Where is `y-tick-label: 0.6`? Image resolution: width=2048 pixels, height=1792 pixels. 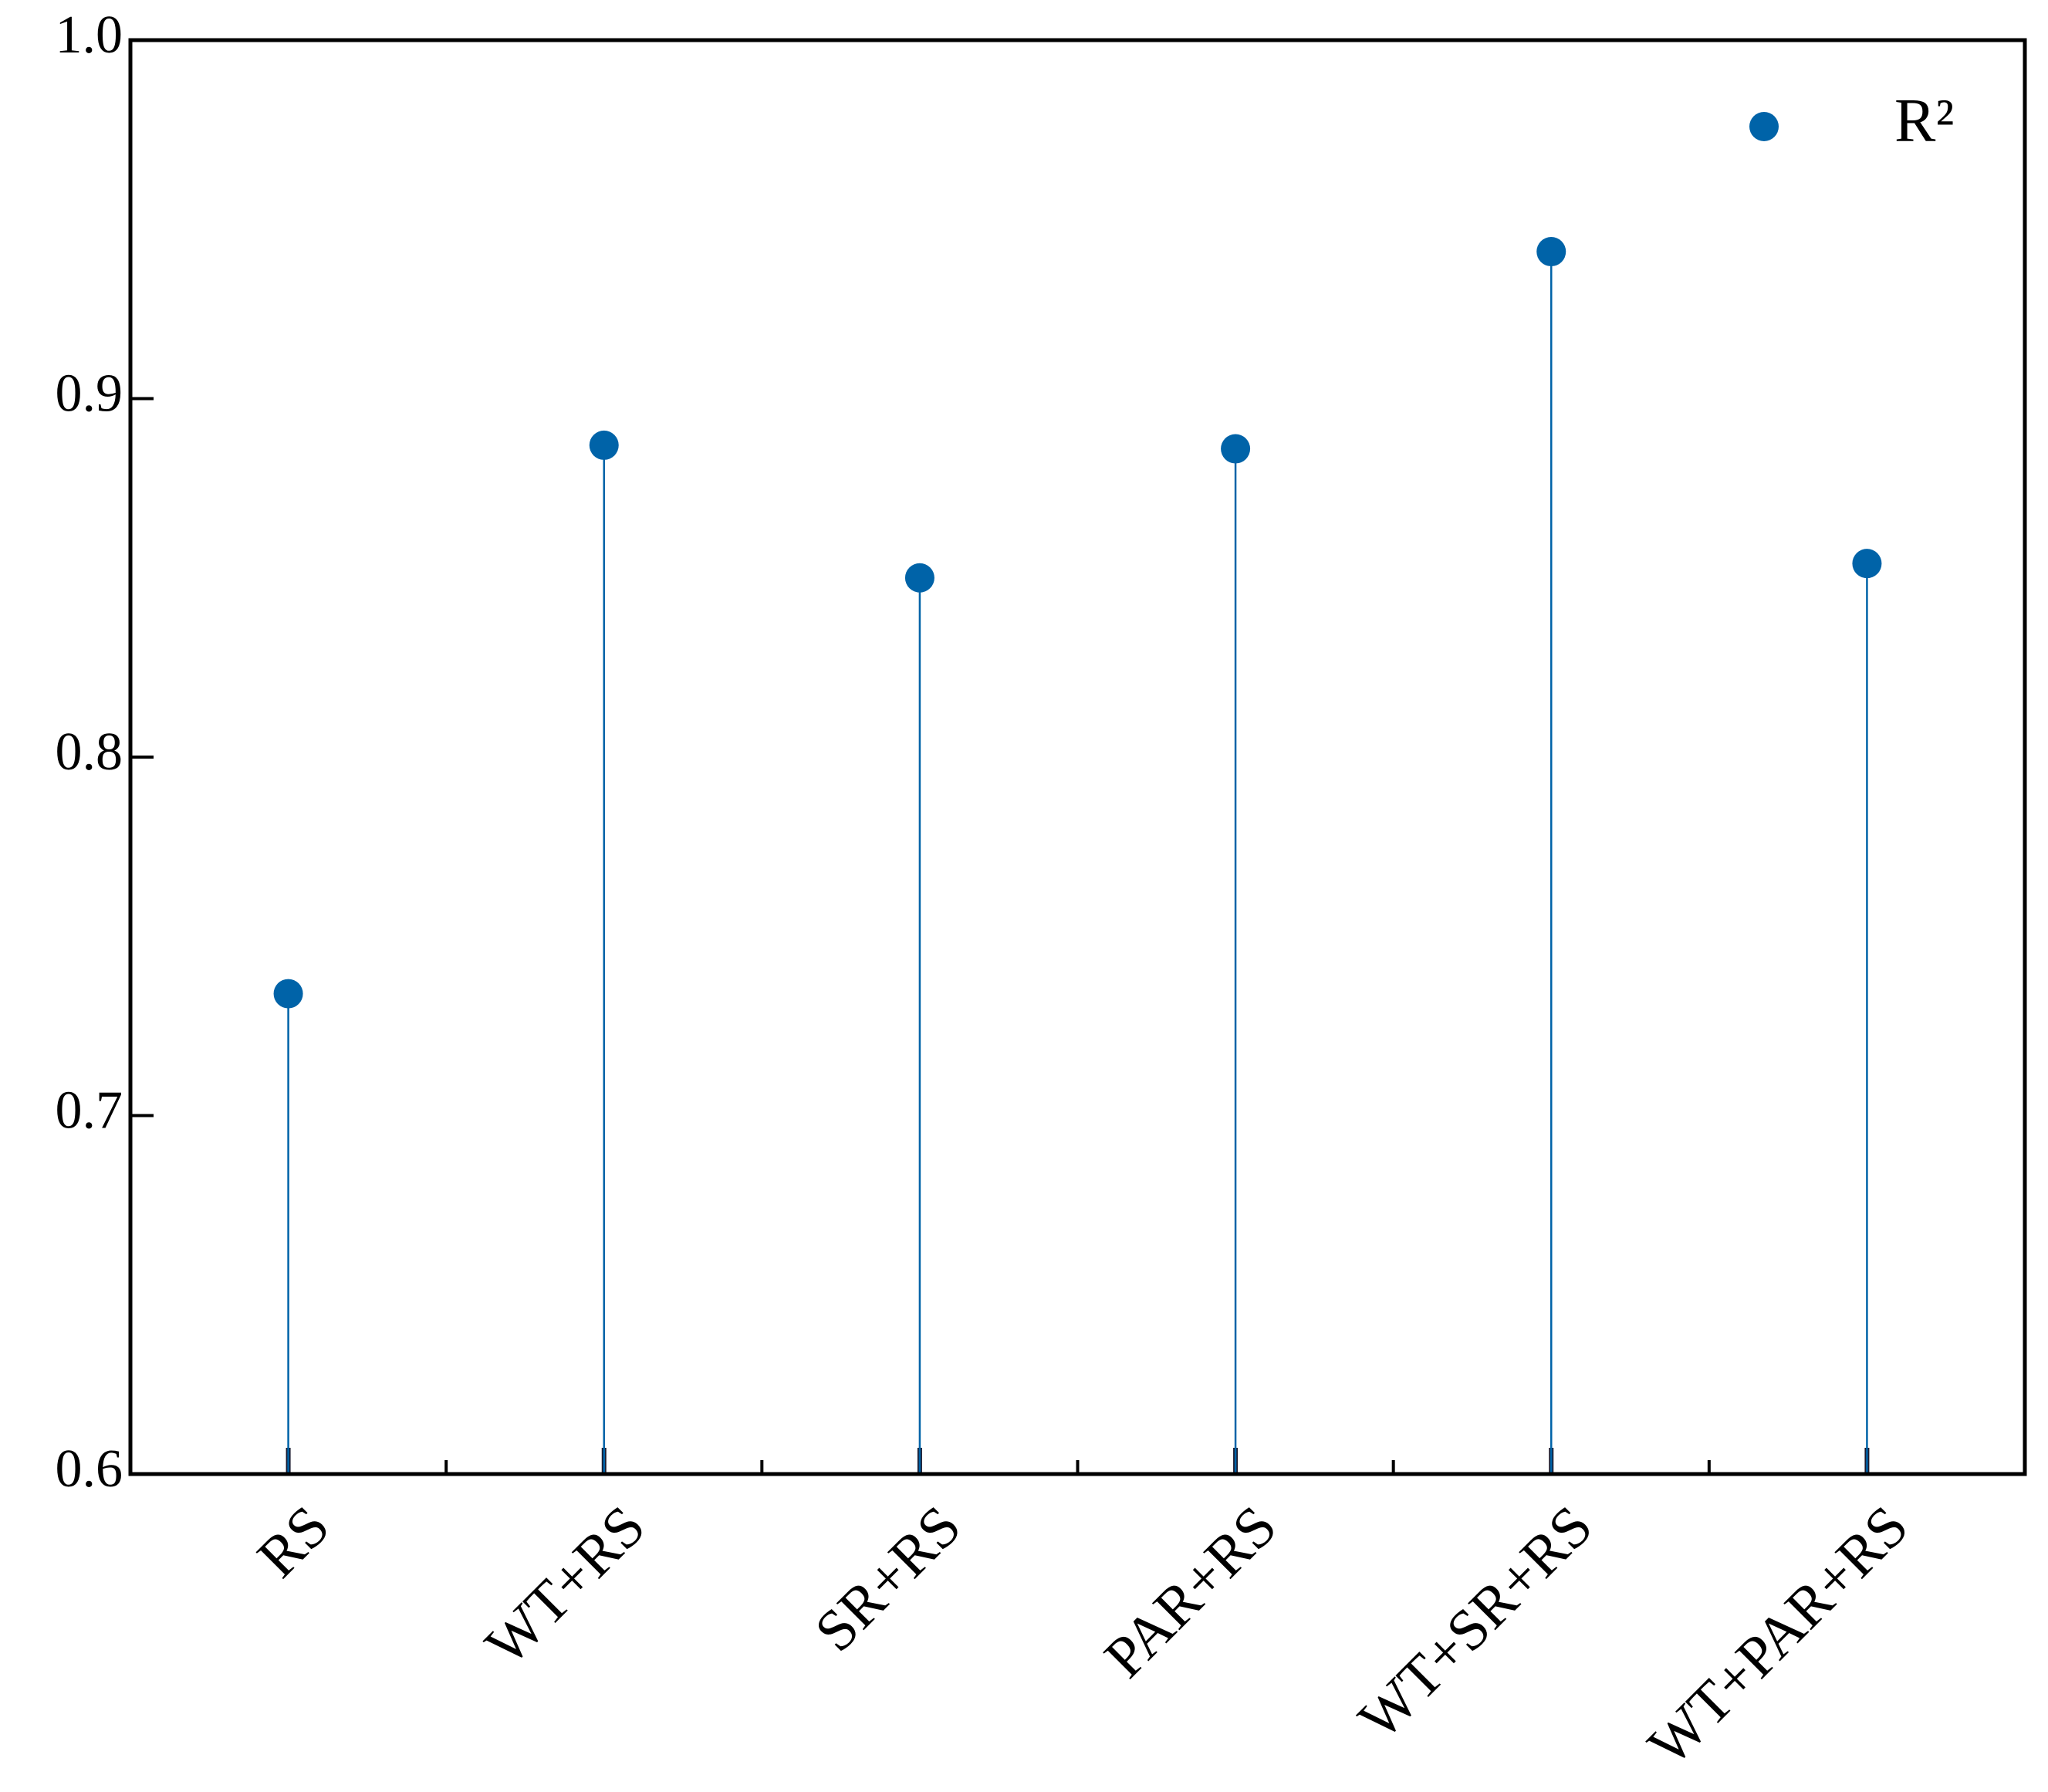 y-tick-label: 0.6 is located at coordinates (89, 1469).